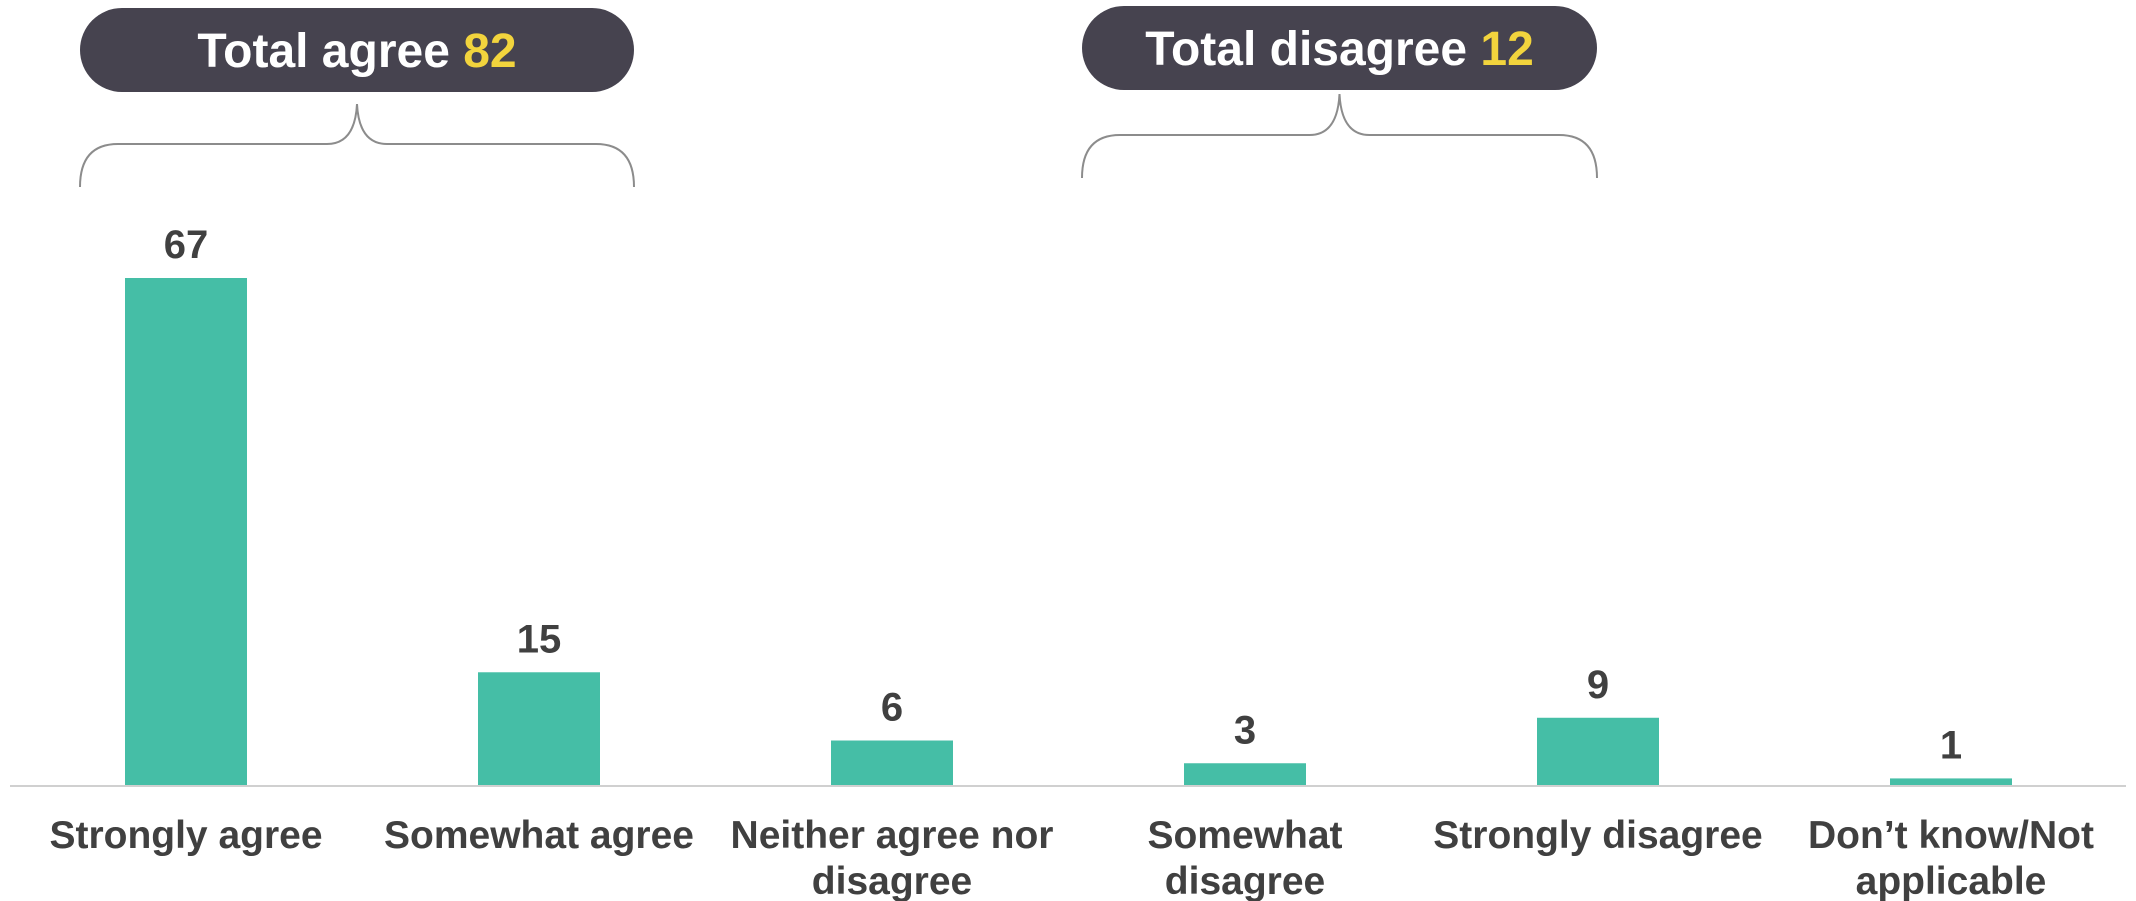 The height and width of the screenshot is (901, 2136). What do you see at coordinates (330, 51) in the screenshot?
I see `summary-label-text: Total agree` at bounding box center [330, 51].